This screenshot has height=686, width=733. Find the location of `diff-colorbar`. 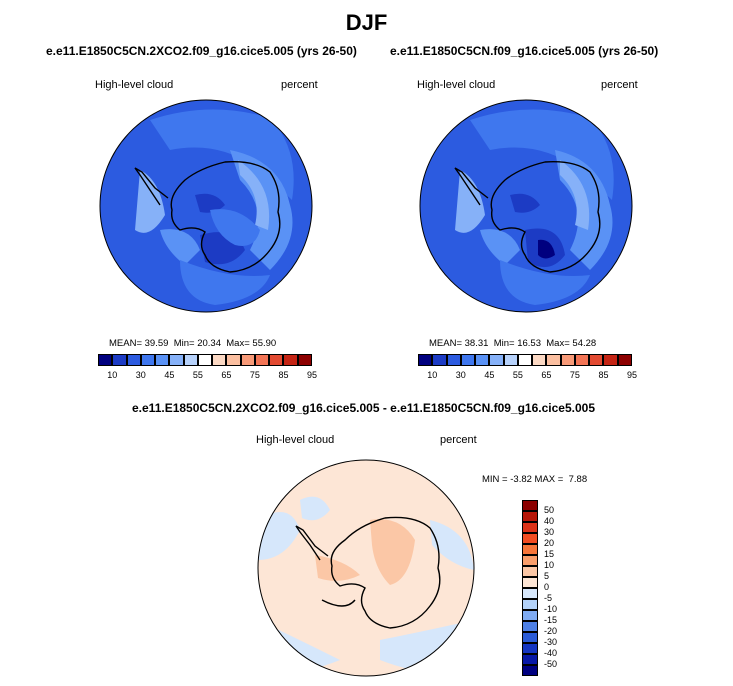

diff-colorbar is located at coordinates (530, 588).